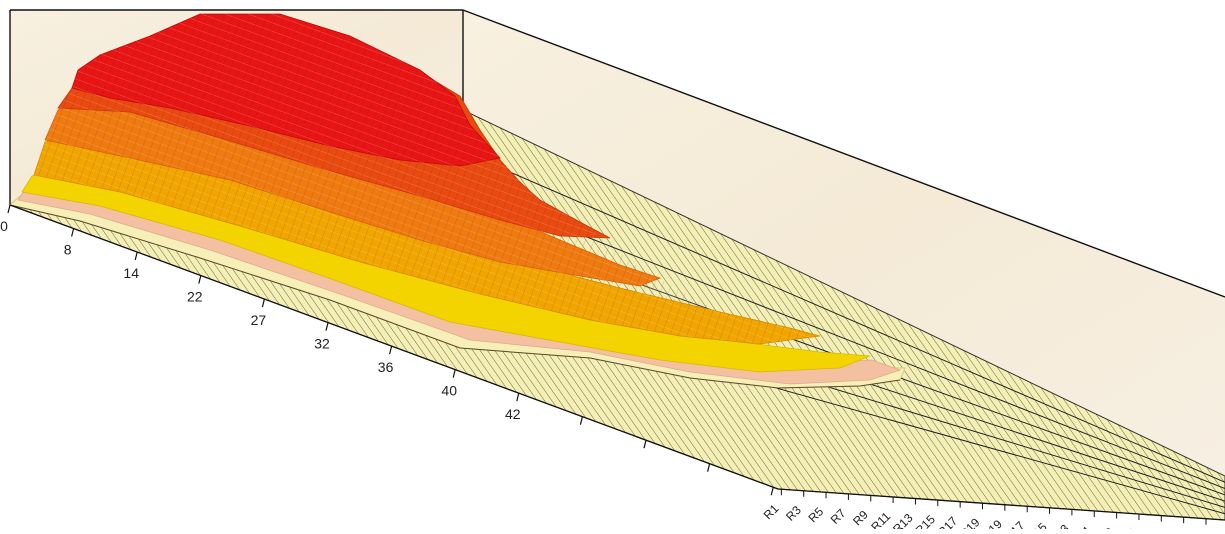 The width and height of the screenshot is (1225, 534). I want to click on category-tick-label: R15, so click(925, 520).